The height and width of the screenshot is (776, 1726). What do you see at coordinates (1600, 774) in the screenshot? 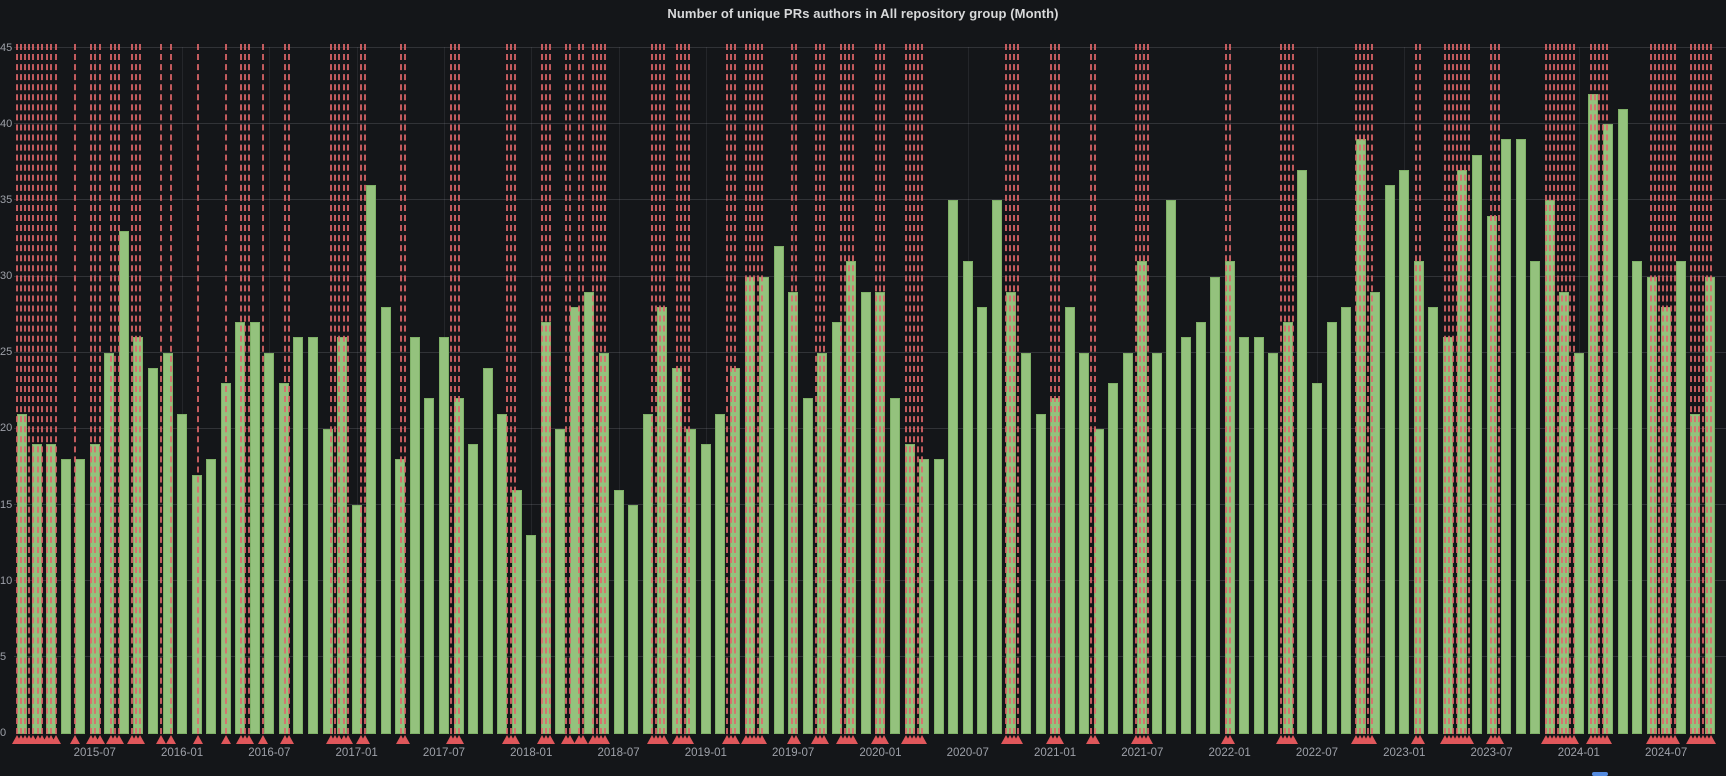
I see `legend-series-indicator` at bounding box center [1600, 774].